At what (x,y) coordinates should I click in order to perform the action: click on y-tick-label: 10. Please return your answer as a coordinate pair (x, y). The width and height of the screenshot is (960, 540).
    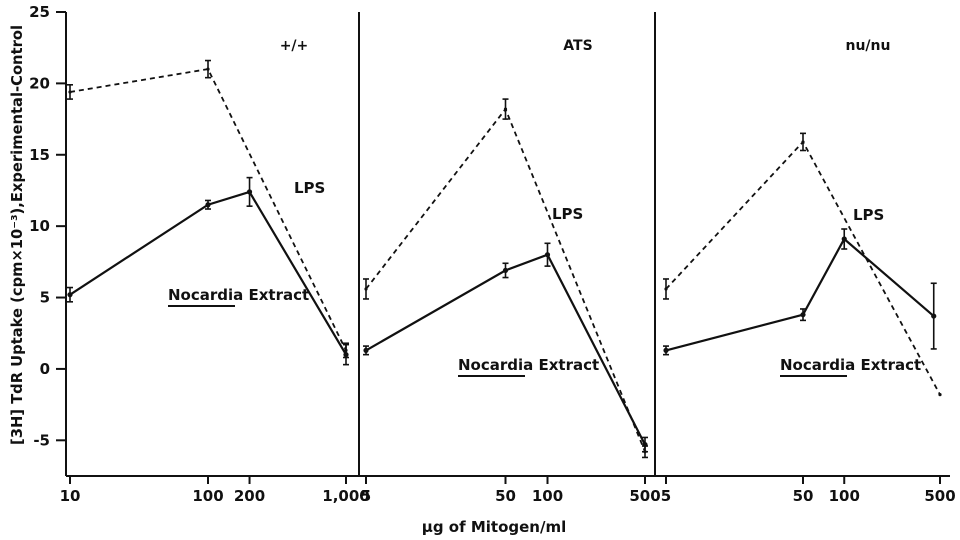
    Looking at the image, I should click on (39, 226).